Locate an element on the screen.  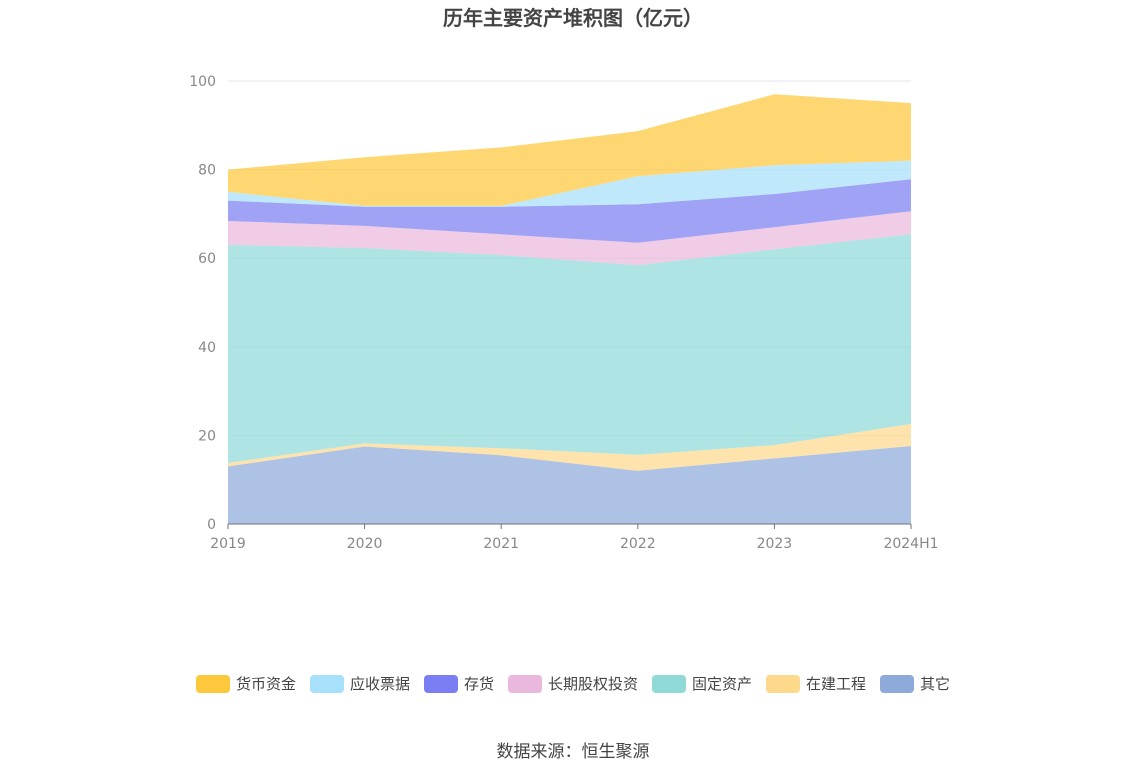
legend-label: 在建工程 is located at coordinates (836, 684).